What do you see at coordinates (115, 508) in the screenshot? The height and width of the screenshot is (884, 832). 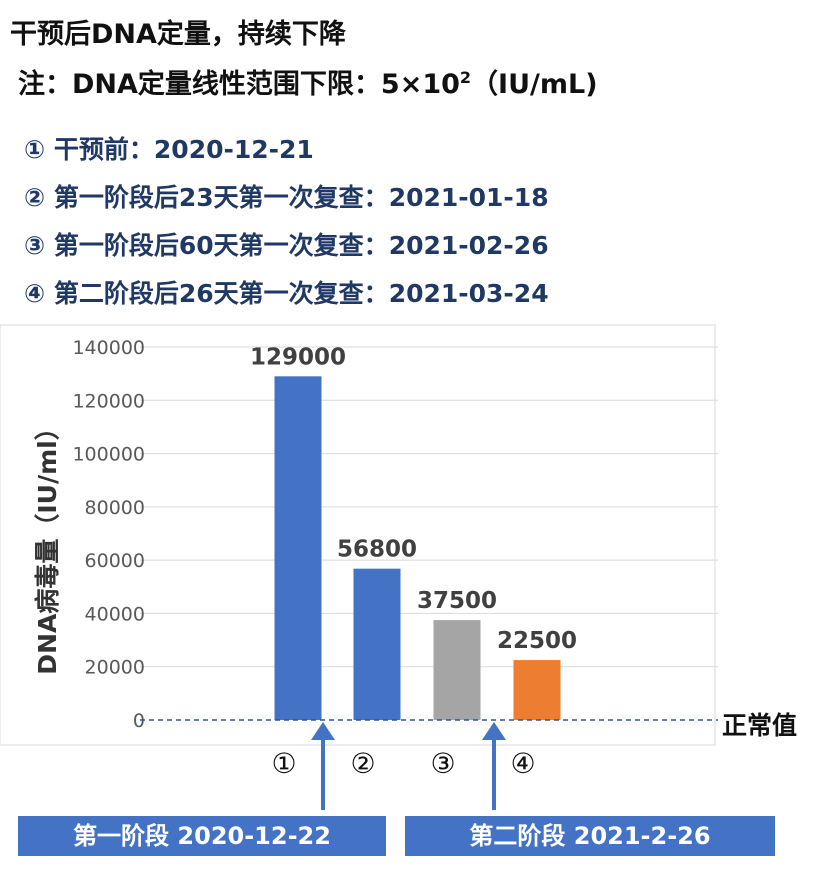 I see `y-tick-label: 80000` at bounding box center [115, 508].